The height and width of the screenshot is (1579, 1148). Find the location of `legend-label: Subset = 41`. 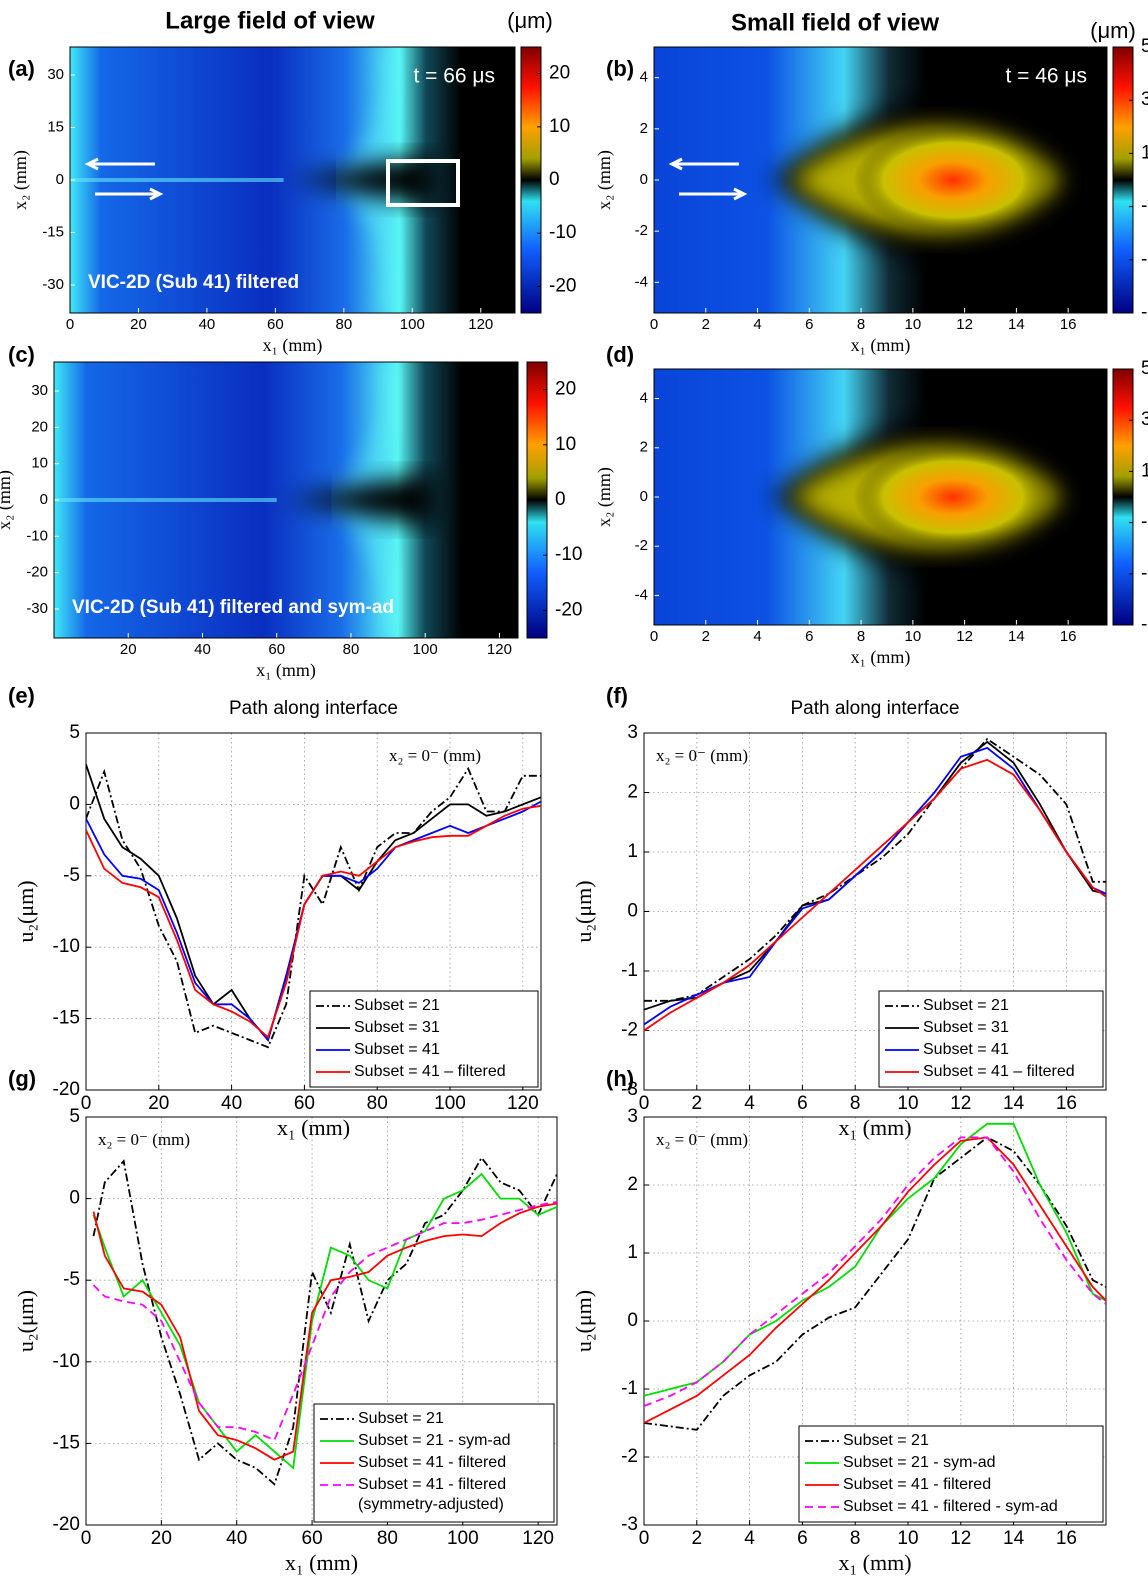

legend-label: Subset = 41 is located at coordinates (397, 1049).